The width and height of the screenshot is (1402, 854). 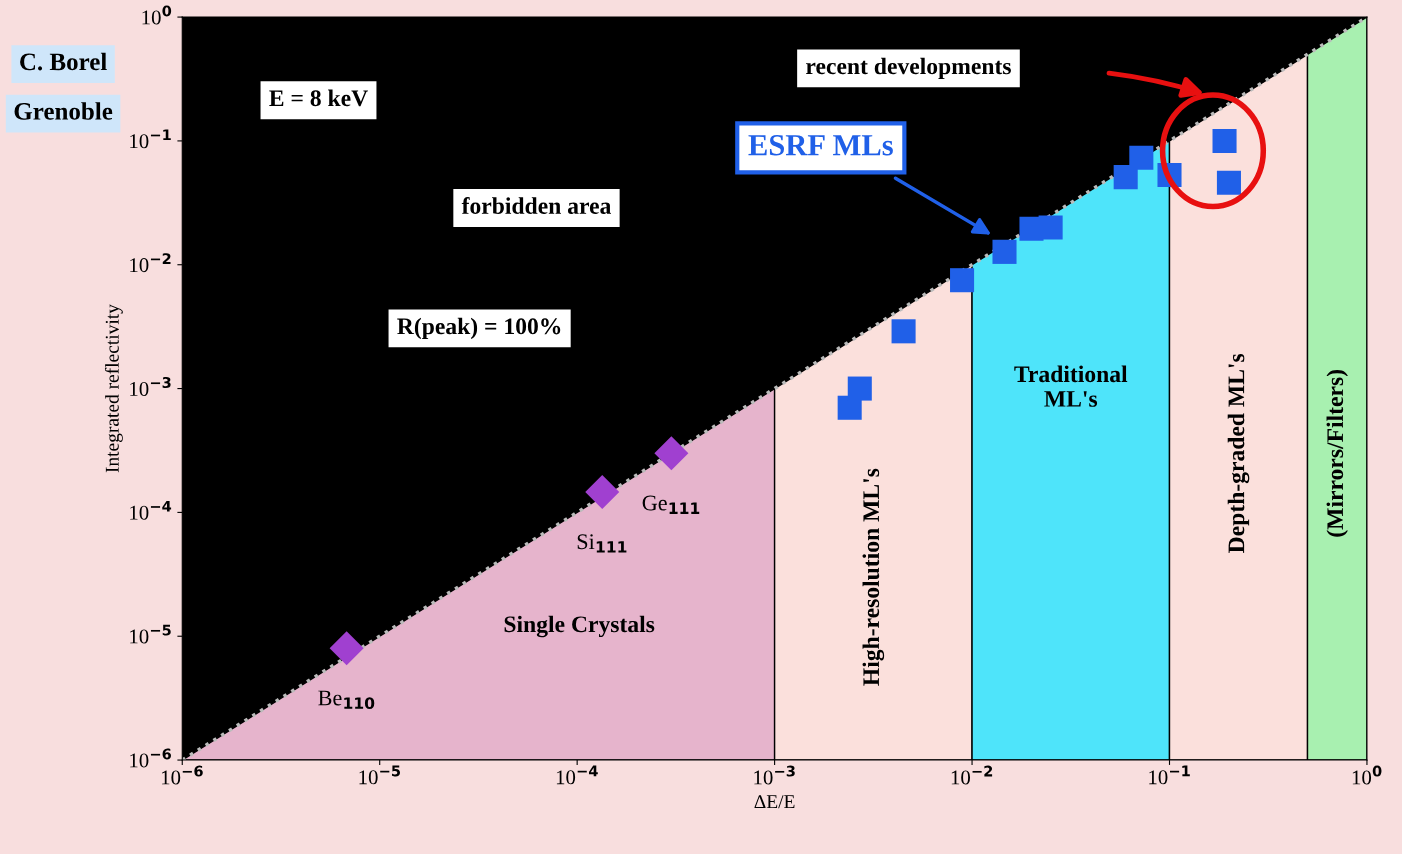 What do you see at coordinates (671, 504) in the screenshot?
I see `annotation: Ge$_{111}$` at bounding box center [671, 504].